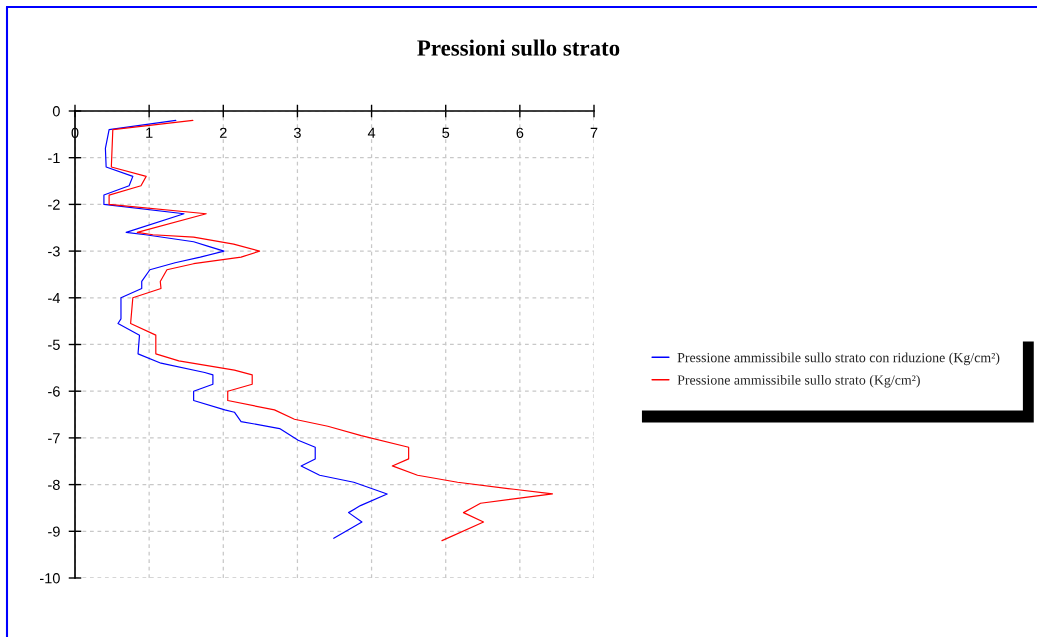 The height and width of the screenshot is (637, 1037). Describe the element at coordinates (54, 438) in the screenshot. I see `y-tick-label: -7` at that location.